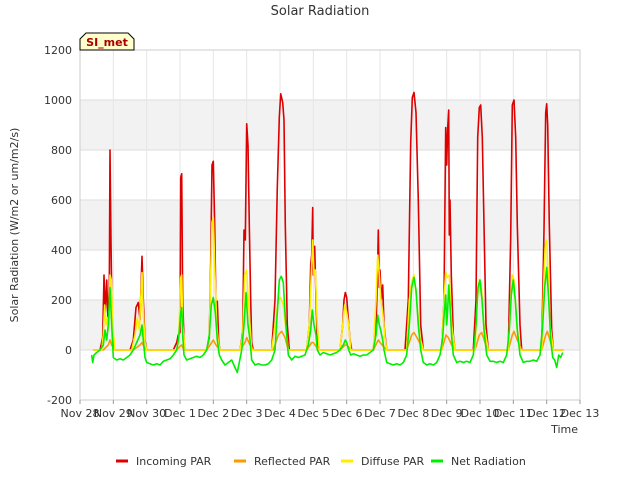 Image resolution: width=640 pixels, height=484 pixels. Describe the element at coordinates (546, 413) in the screenshot. I see `x-tick-label: Dec 12` at that location.